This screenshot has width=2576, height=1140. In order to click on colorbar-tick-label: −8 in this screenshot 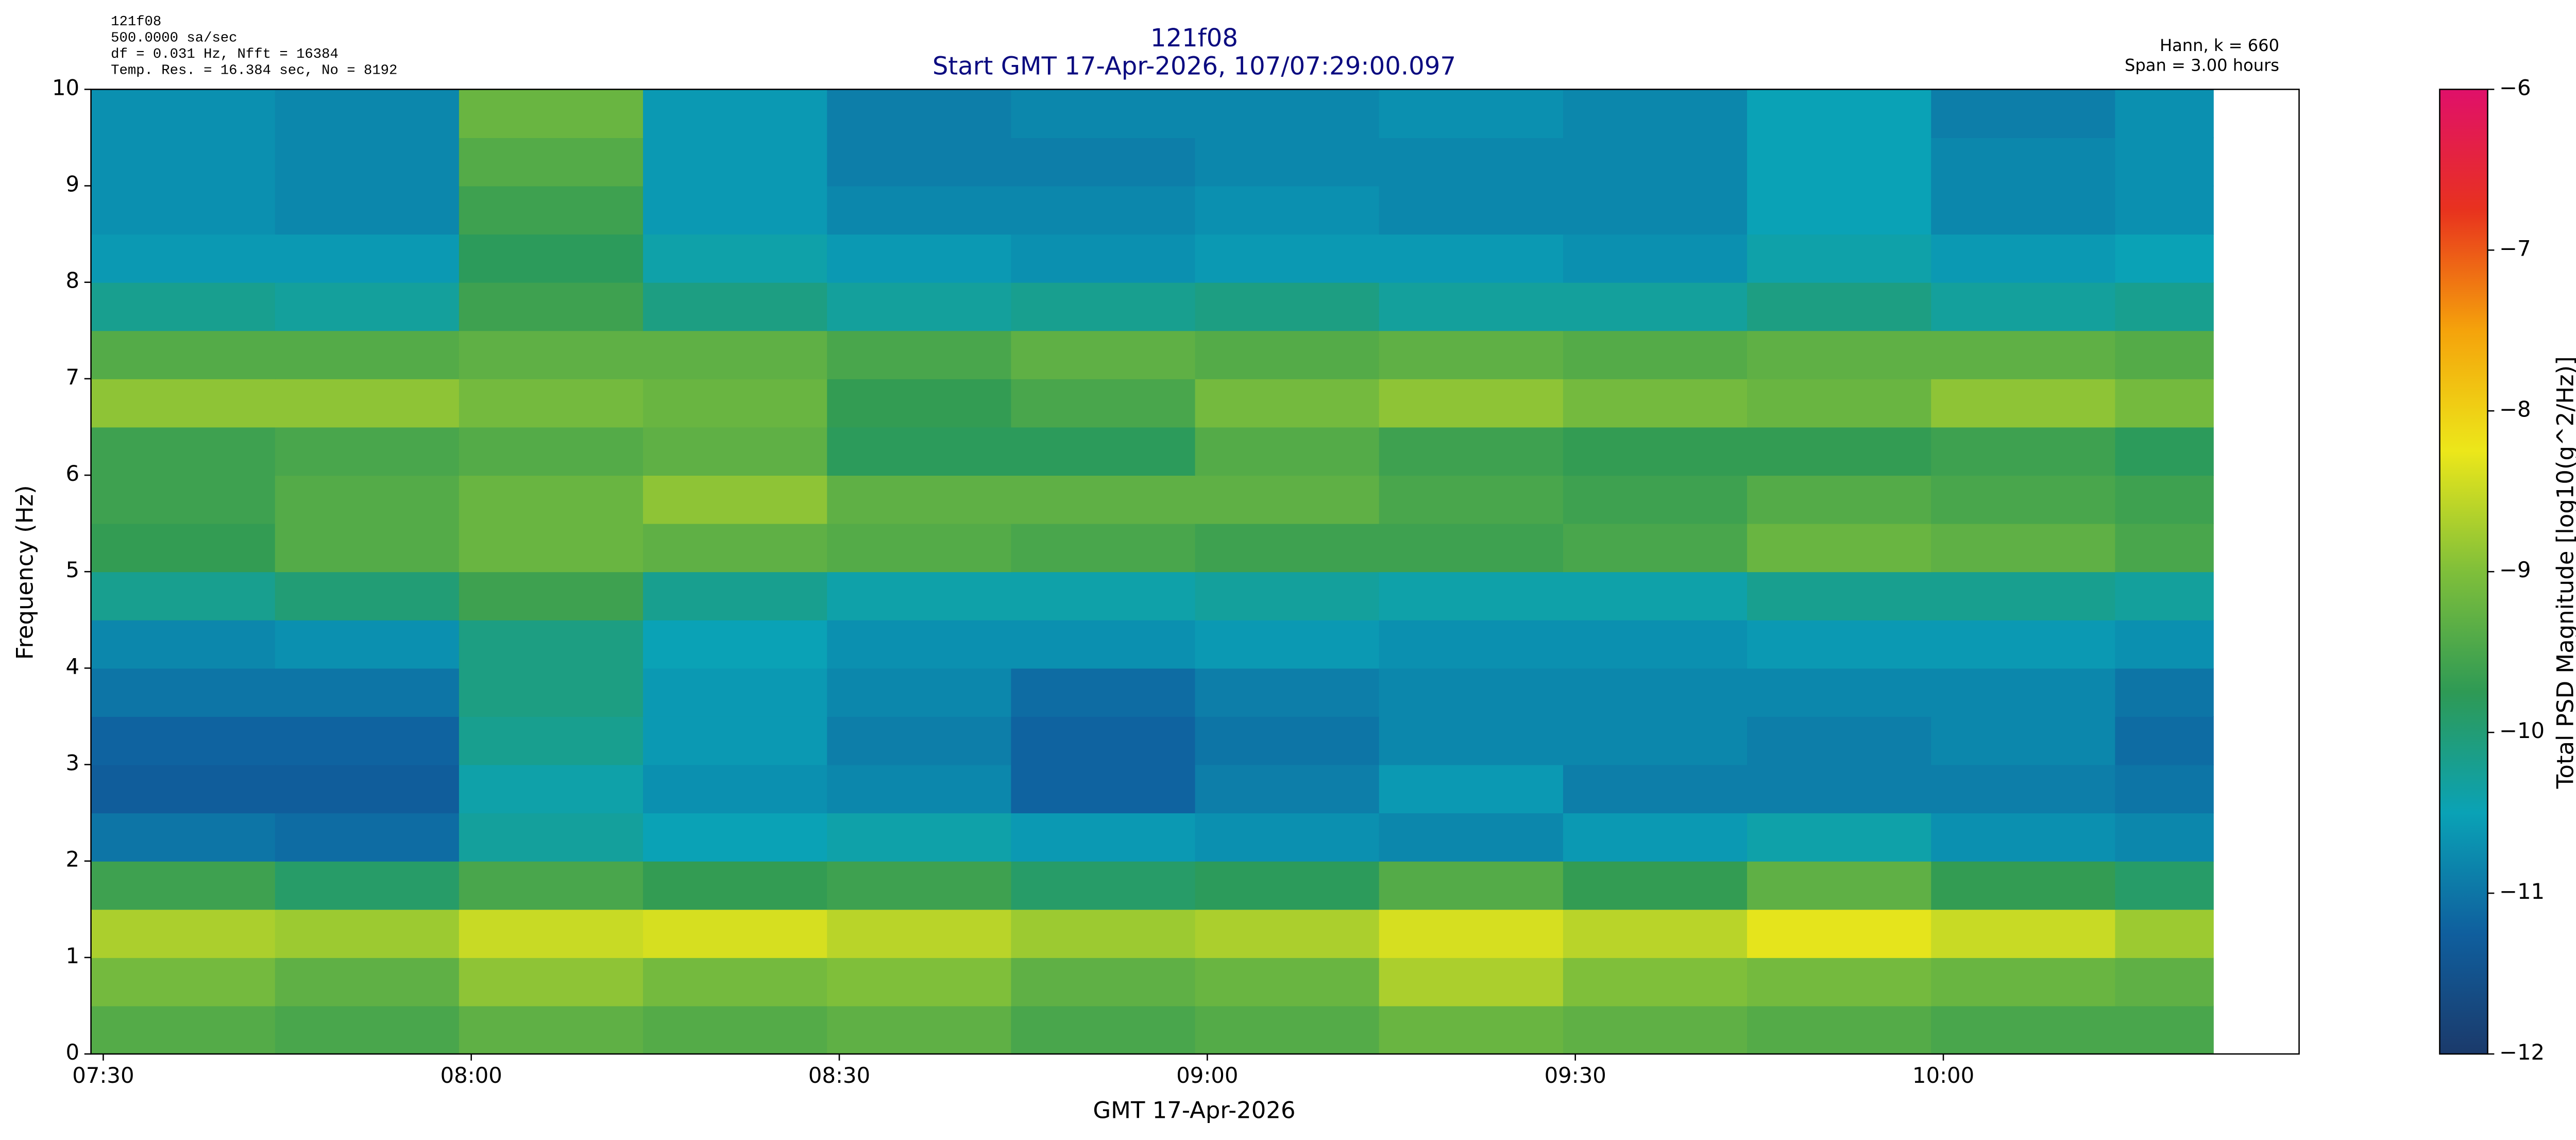, I will do `click(2515, 409)`.